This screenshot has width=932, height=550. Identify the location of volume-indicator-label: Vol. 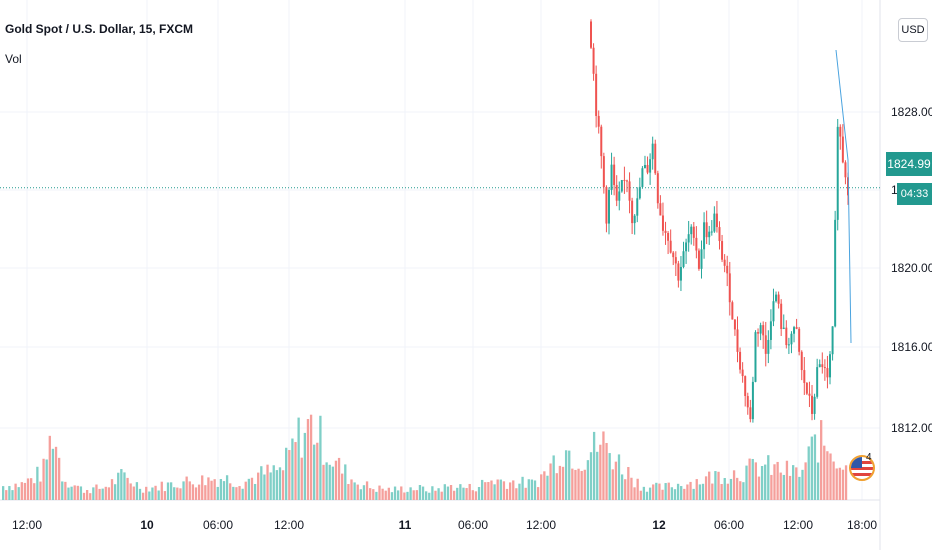
(13, 59).